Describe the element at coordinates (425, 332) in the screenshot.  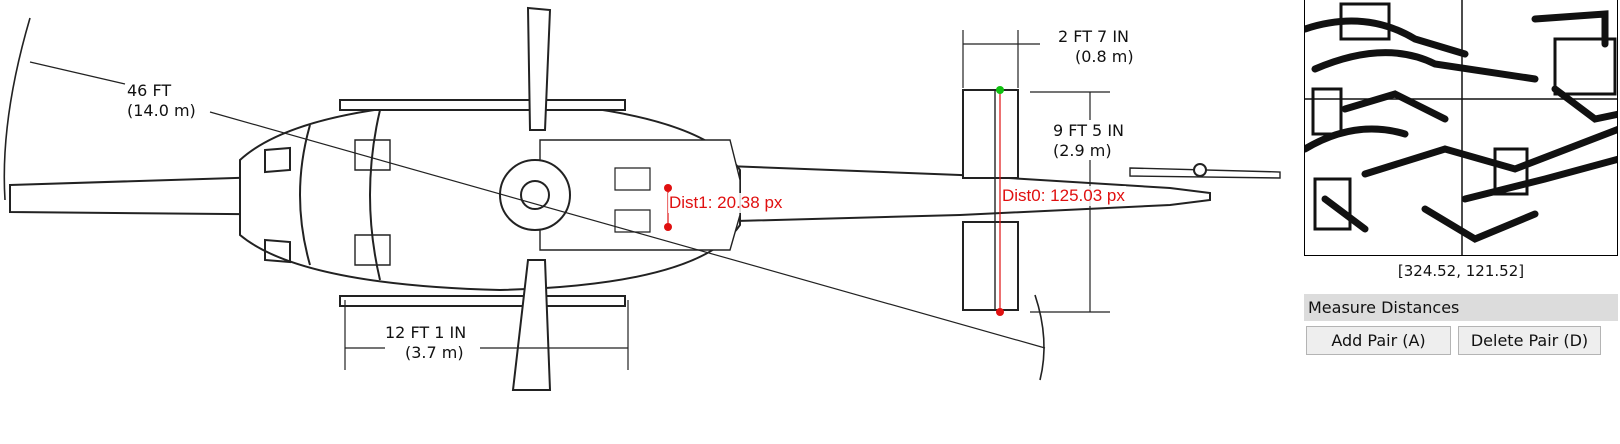
I see `skid-label-line1: 12 FT 1 IN` at that location.